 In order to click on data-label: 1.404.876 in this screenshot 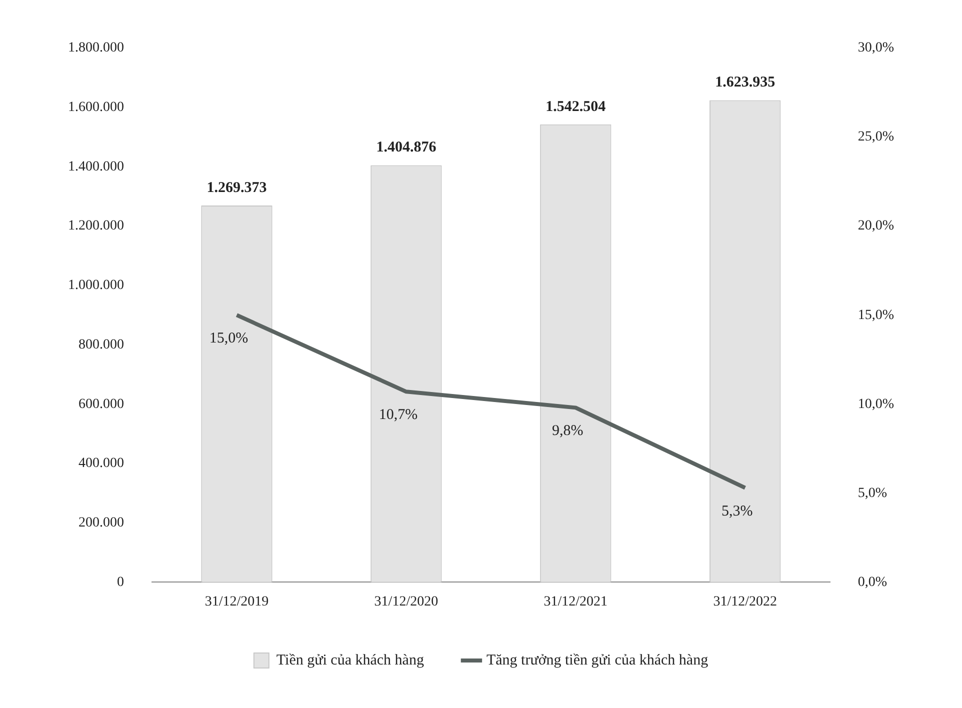, I will do `click(406, 148)`.